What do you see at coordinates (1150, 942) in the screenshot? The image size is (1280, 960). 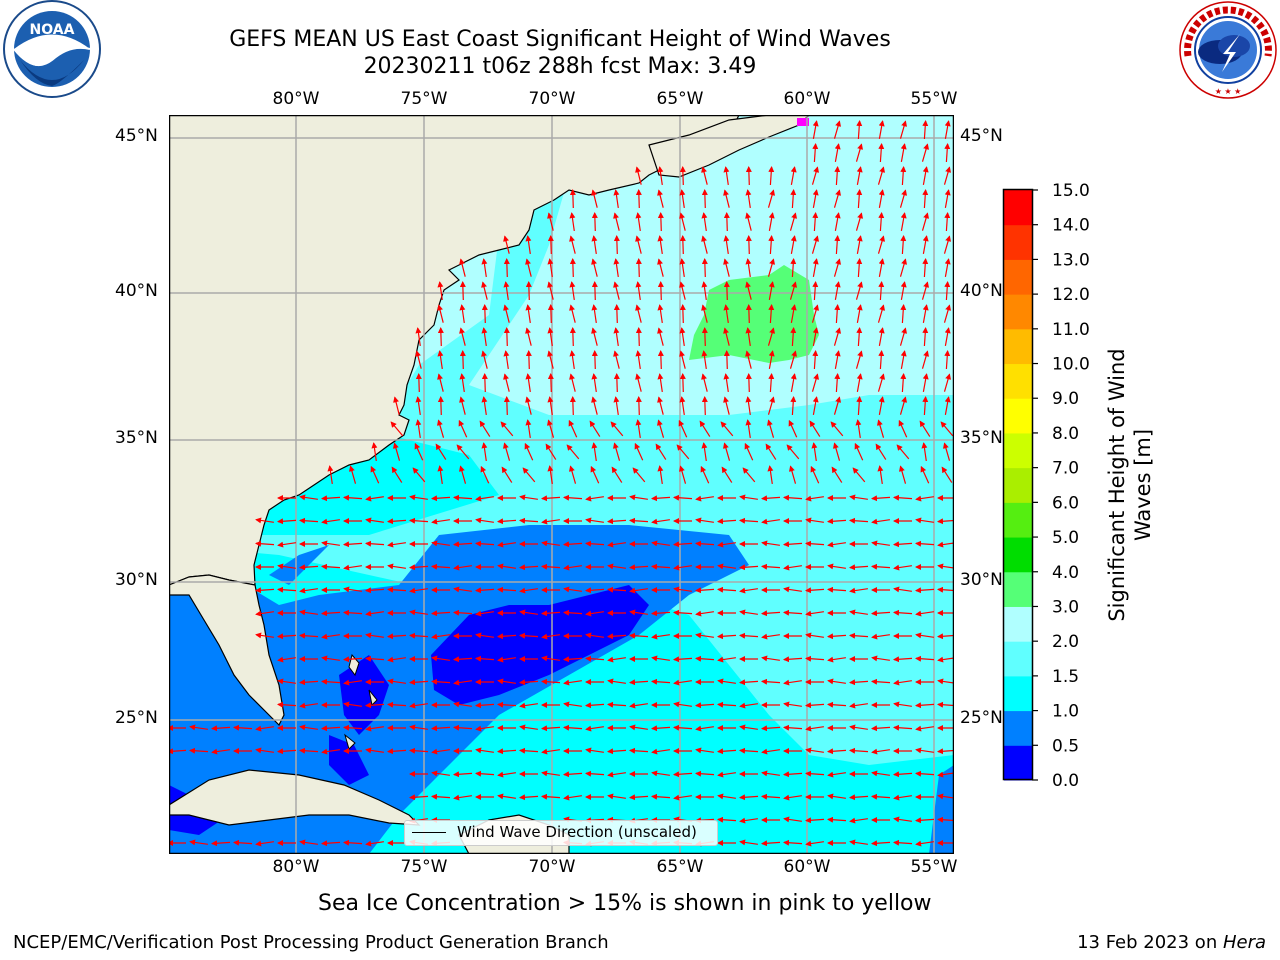 I see `footer-date-text: 13 Feb 2023 on` at bounding box center [1150, 942].